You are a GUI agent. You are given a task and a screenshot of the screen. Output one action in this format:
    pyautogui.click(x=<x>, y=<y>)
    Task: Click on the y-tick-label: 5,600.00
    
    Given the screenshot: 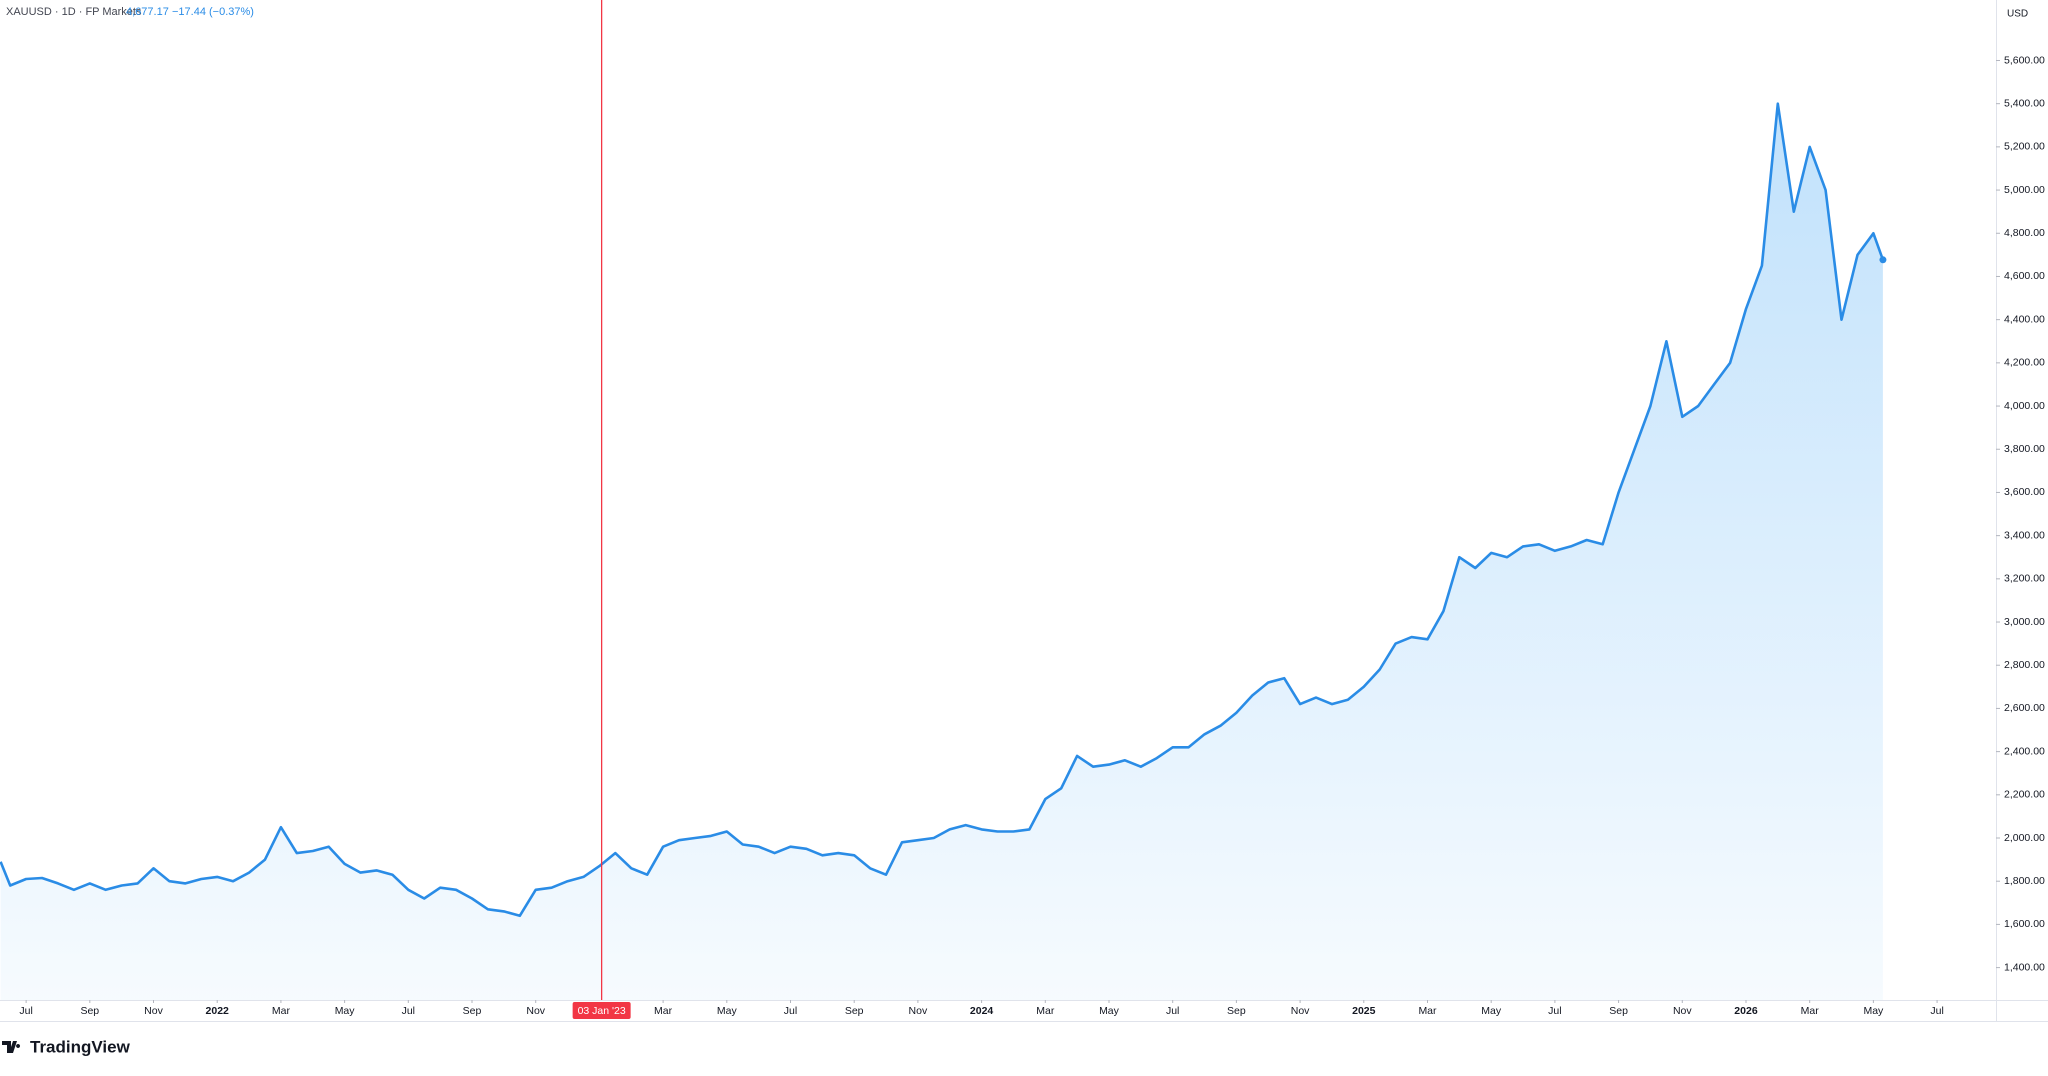 What is the action you would take?
    pyautogui.click(x=2024, y=60)
    